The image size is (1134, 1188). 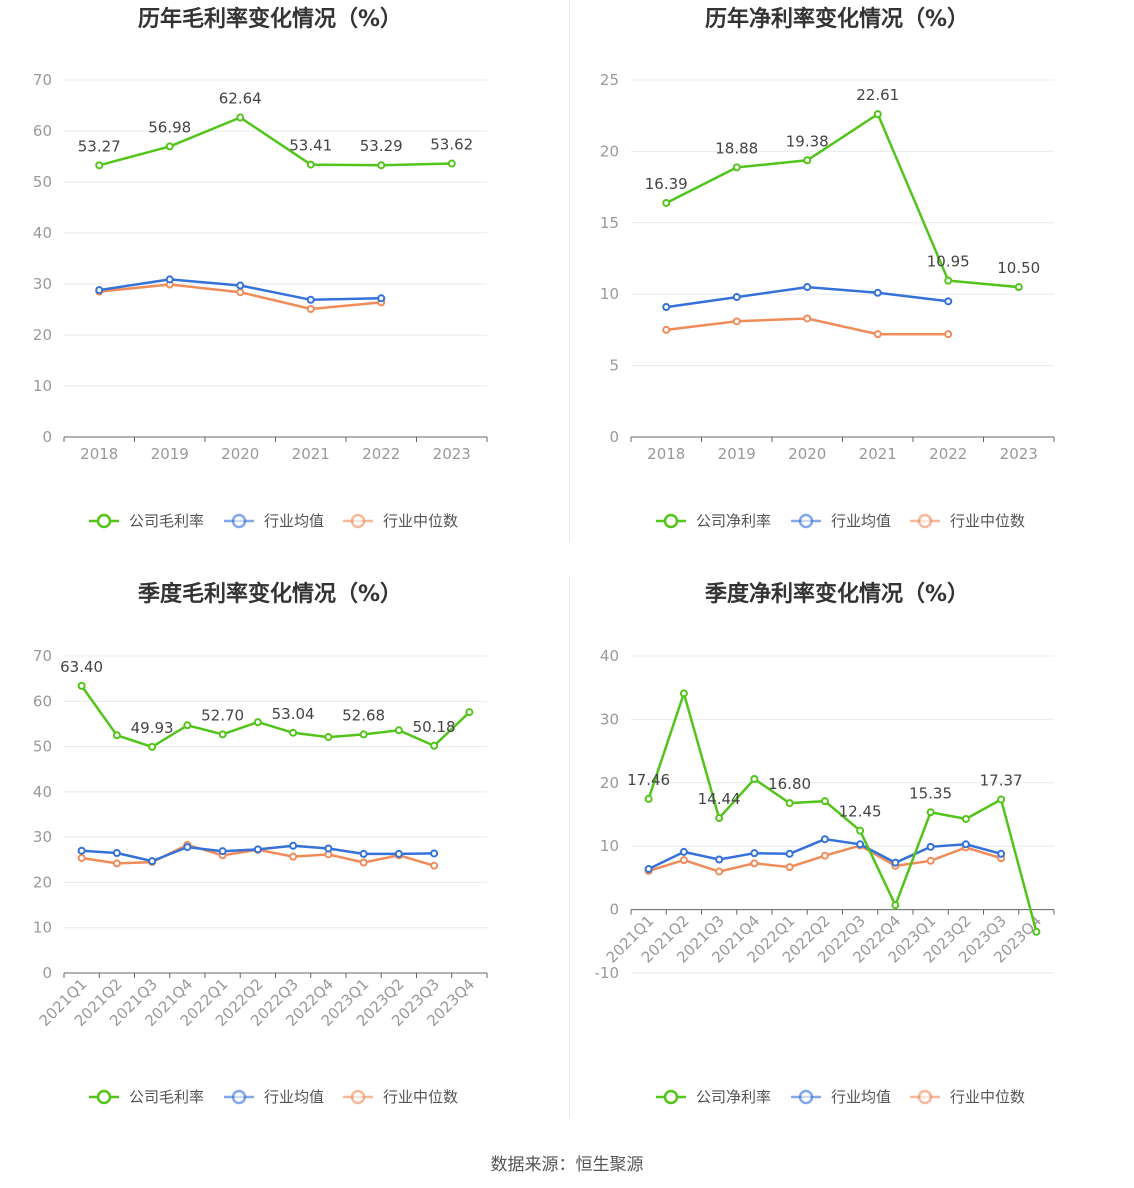 I want to click on y-tick-label: 5, so click(x=614, y=366).